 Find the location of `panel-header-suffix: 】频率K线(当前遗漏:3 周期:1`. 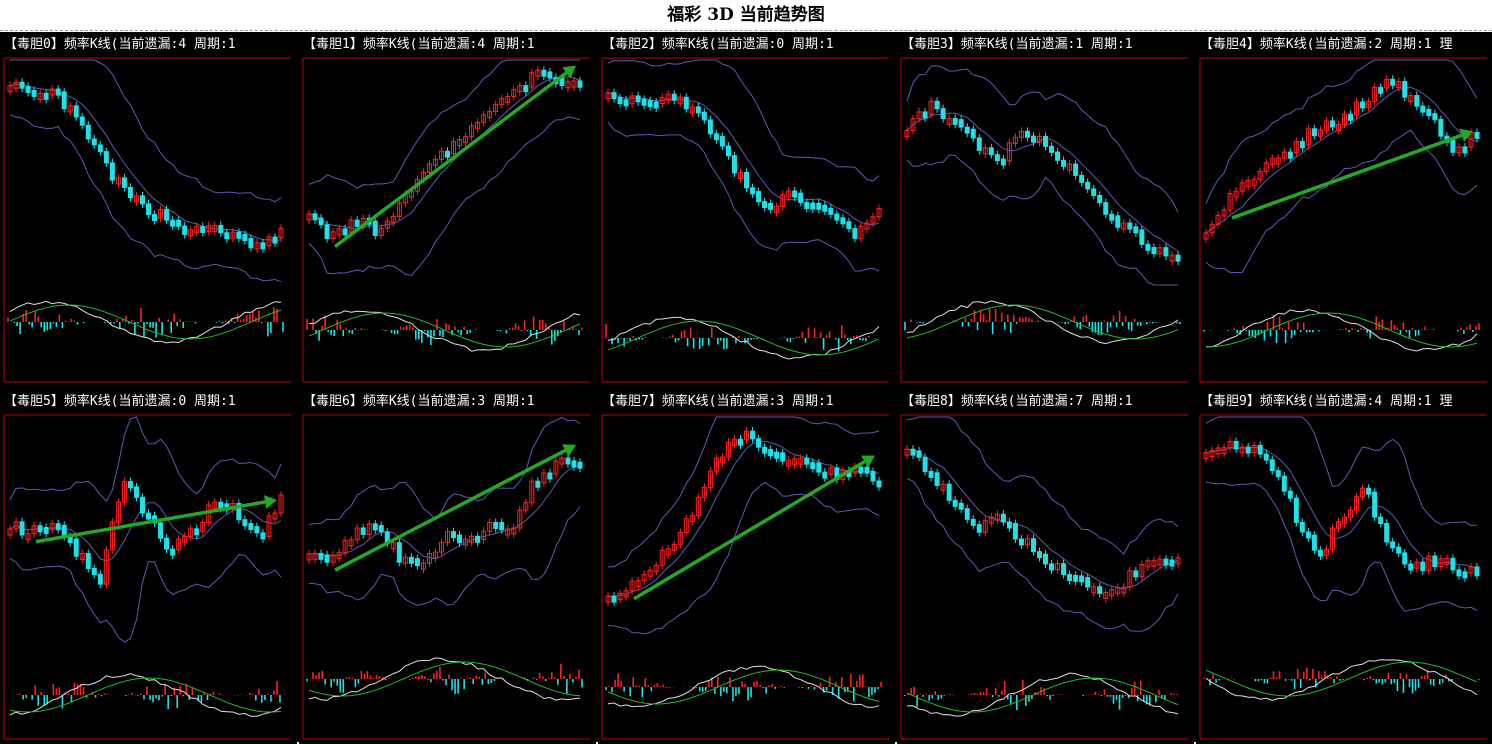

panel-header-suffix: 】频率K线(当前遗漏:3 周期:1 is located at coordinates (741, 401).